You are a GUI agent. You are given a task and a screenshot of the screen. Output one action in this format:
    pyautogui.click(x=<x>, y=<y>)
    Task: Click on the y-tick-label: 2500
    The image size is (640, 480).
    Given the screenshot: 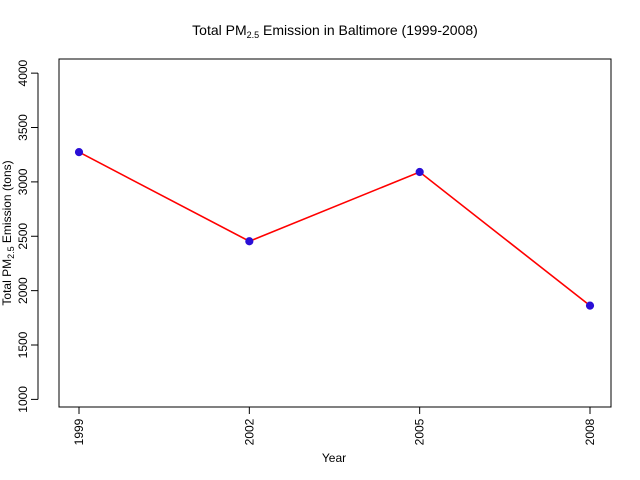 What is the action you would take?
    pyautogui.click(x=23, y=236)
    